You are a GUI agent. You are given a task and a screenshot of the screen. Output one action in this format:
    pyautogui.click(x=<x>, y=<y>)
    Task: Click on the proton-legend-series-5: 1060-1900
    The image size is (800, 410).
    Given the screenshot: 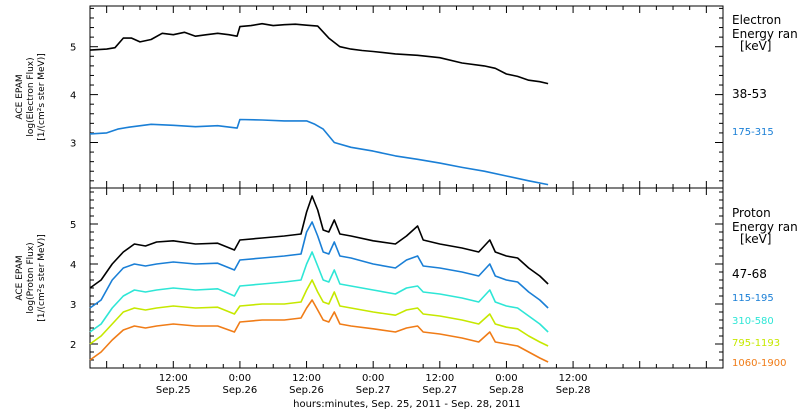 What is the action you would take?
    pyautogui.click(x=759, y=363)
    